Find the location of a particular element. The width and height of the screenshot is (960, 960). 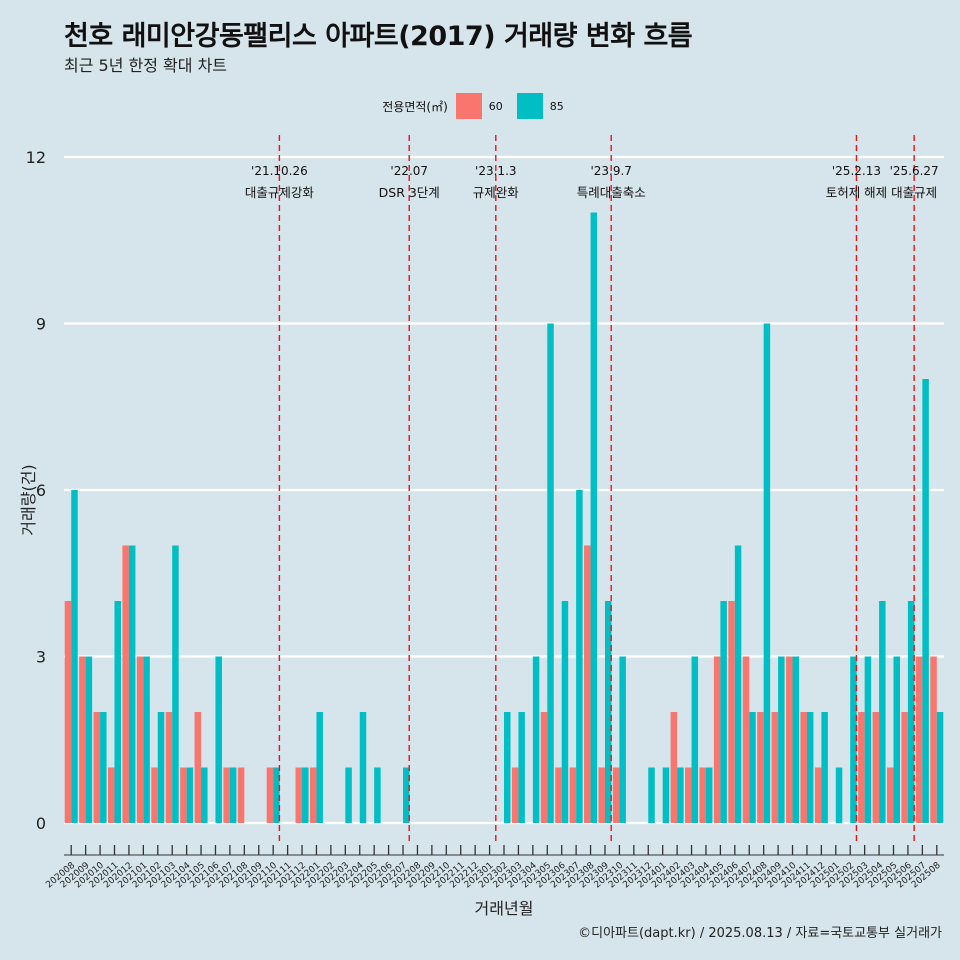

y-axis-title: 거래량(건) is located at coordinates (28, 499).